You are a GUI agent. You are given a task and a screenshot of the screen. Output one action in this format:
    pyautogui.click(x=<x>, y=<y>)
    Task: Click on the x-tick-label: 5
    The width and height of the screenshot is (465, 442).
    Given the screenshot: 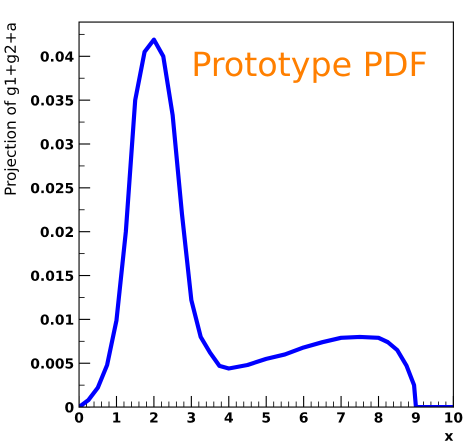 What is the action you would take?
    pyautogui.click(x=266, y=417)
    